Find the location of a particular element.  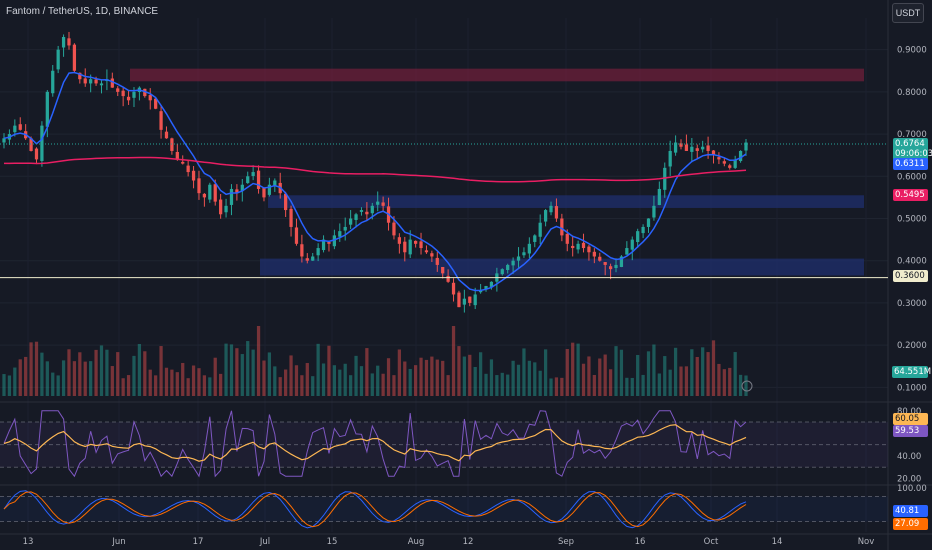

rsi-ma-line is located at coordinates (375, 443).